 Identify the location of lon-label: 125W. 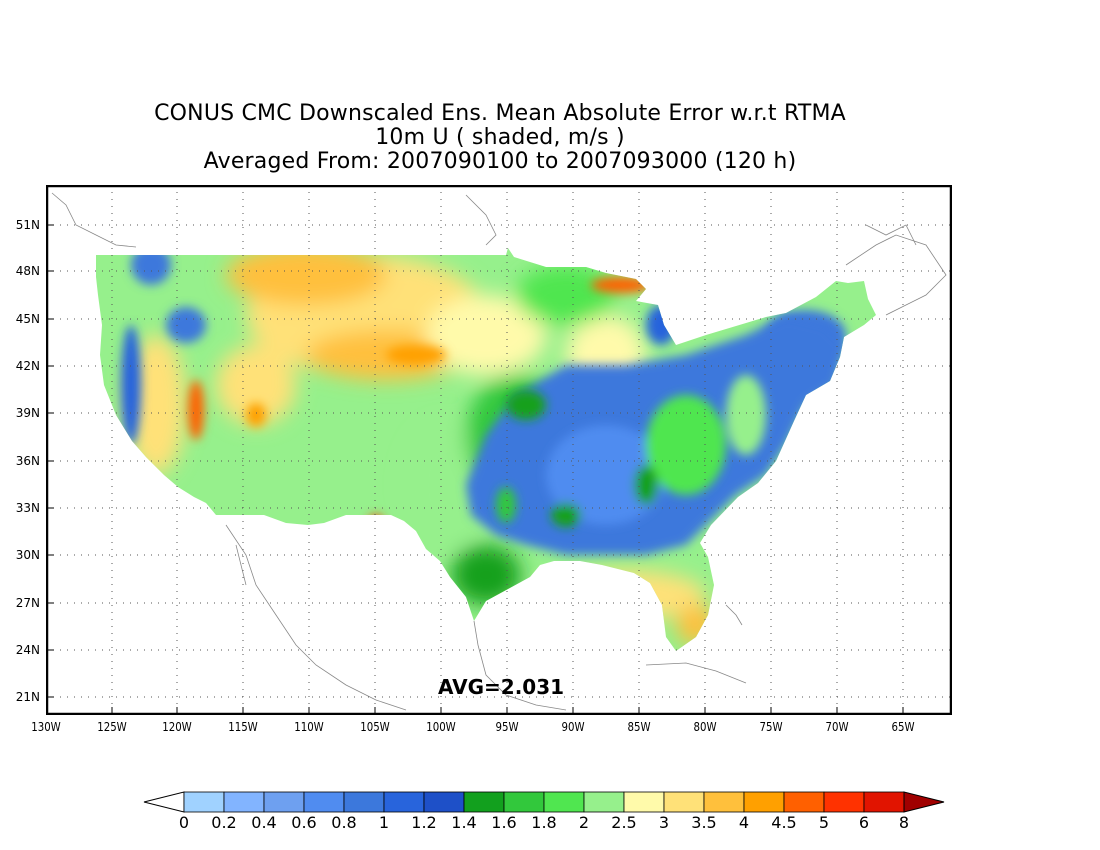
(112, 727).